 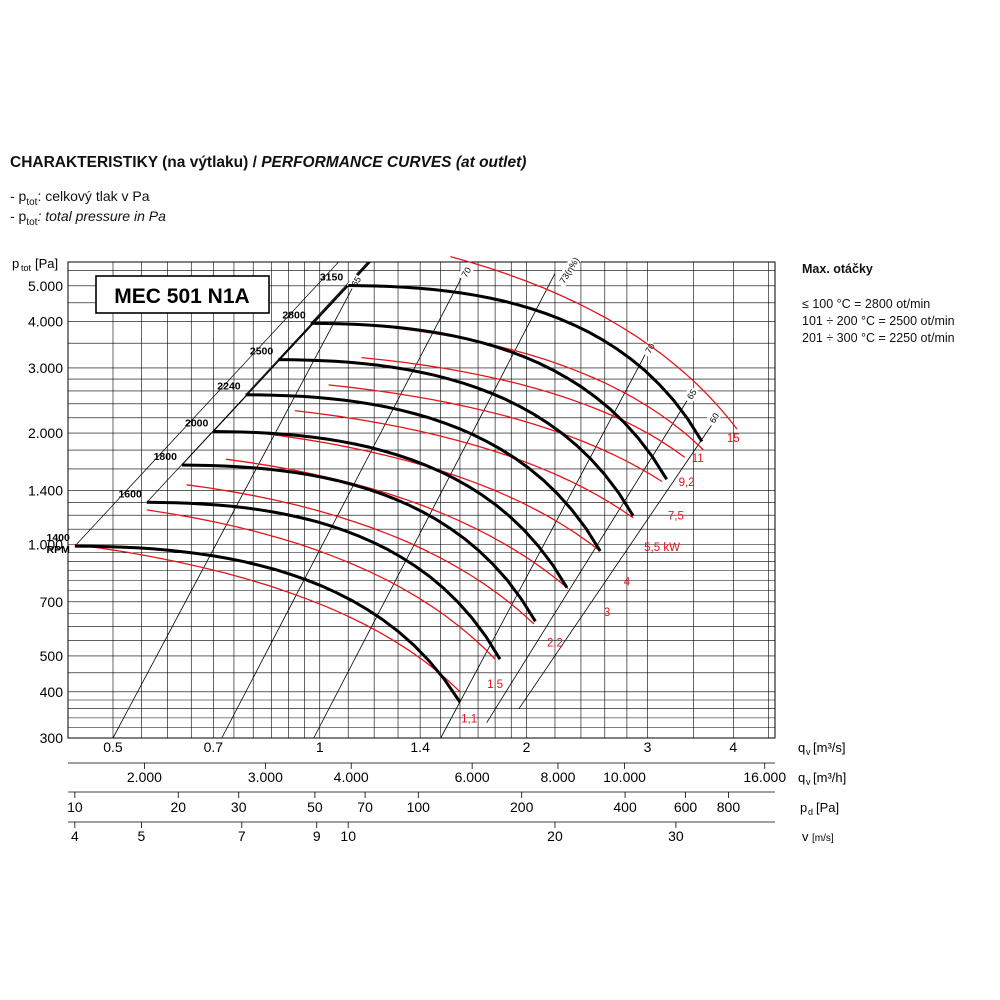 I want to click on efficiency-label: 65, so click(x=692, y=394).